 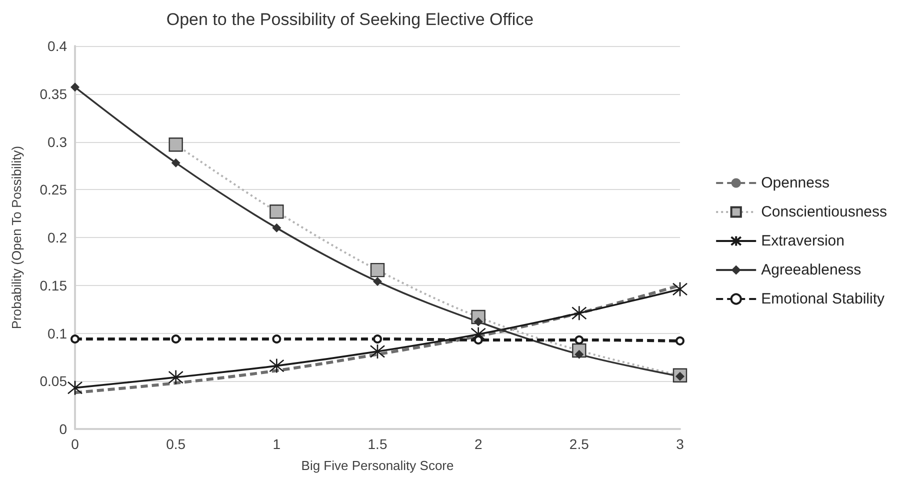 I want to click on y-tick-label: 0.1, so click(x=58, y=333).